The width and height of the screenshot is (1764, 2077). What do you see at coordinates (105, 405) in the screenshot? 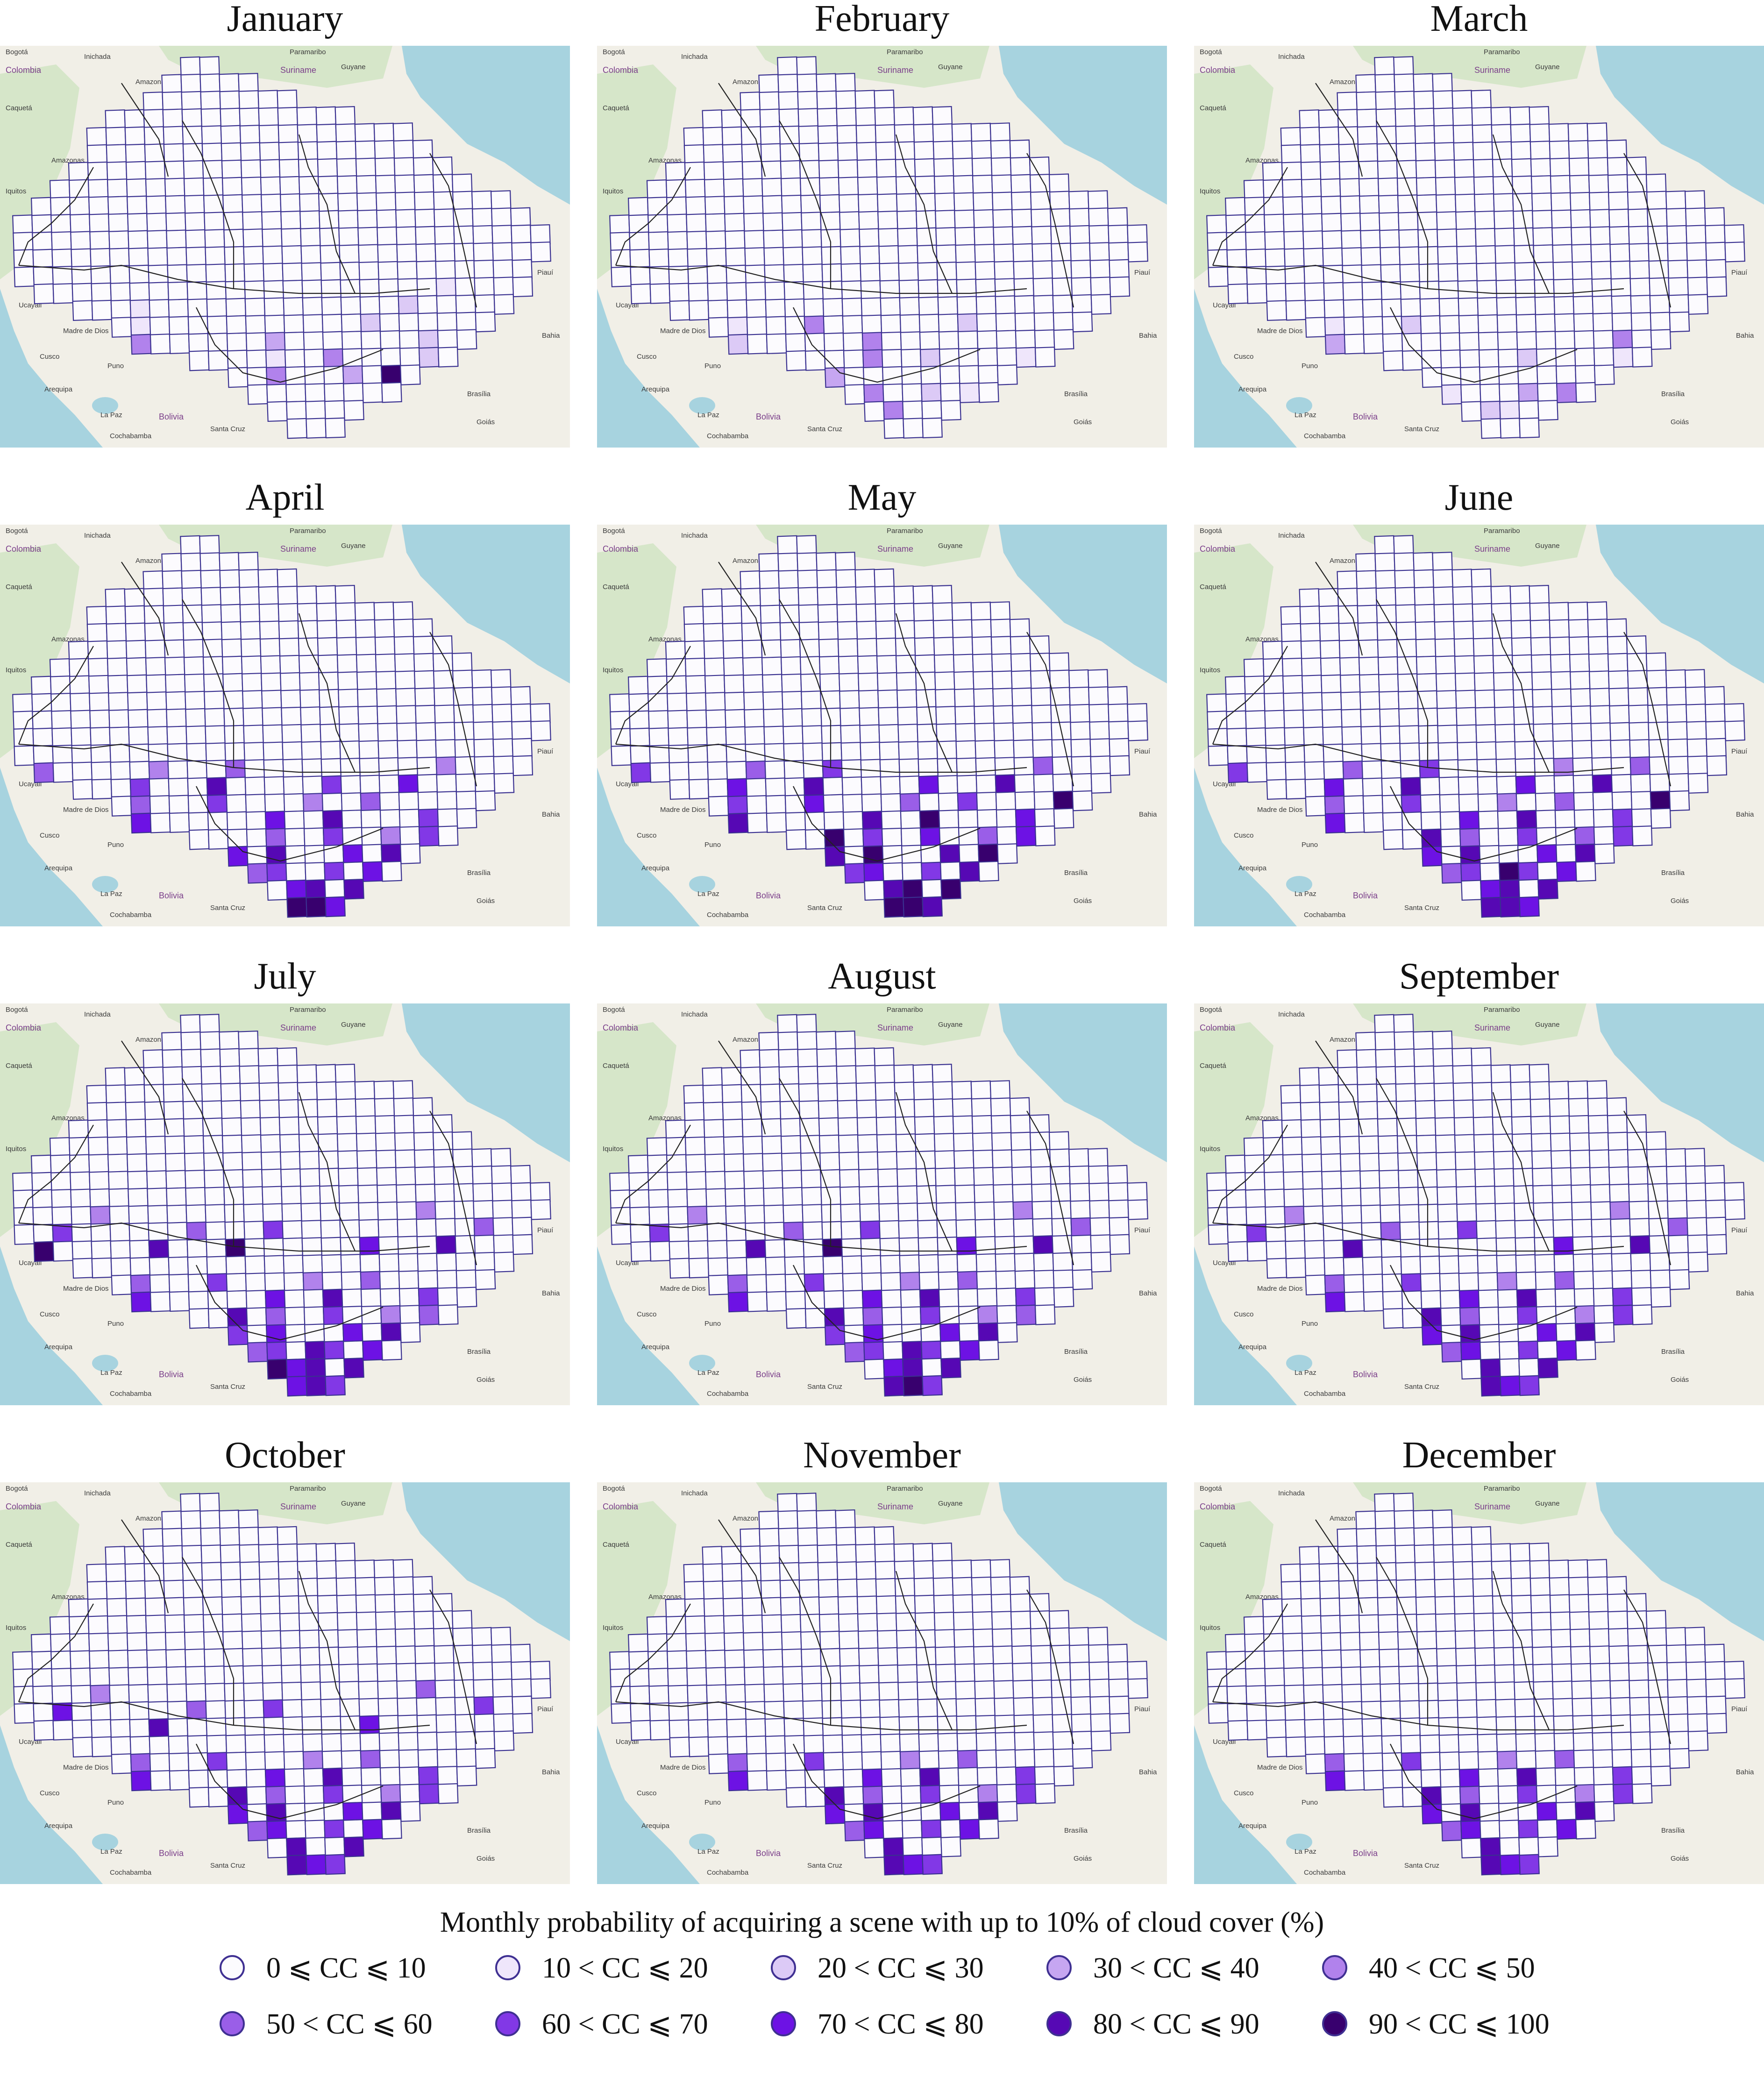
I see `lake-titicaca` at bounding box center [105, 405].